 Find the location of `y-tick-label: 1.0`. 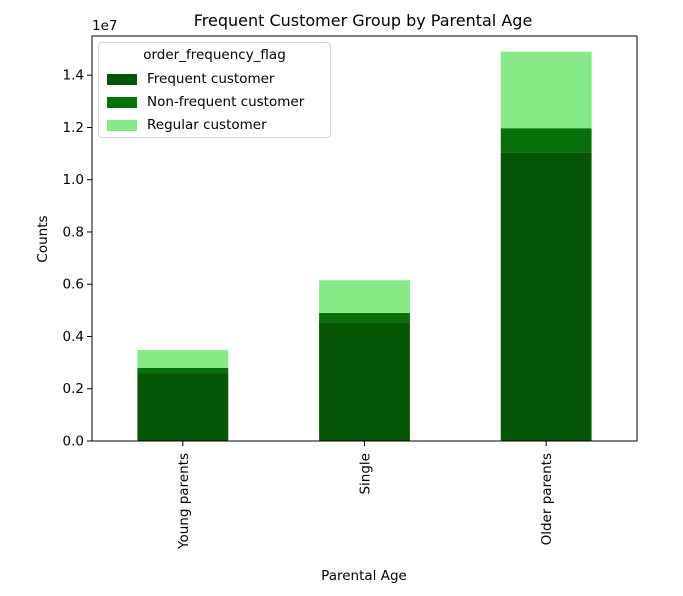

y-tick-label: 1.0 is located at coordinates (73, 180).